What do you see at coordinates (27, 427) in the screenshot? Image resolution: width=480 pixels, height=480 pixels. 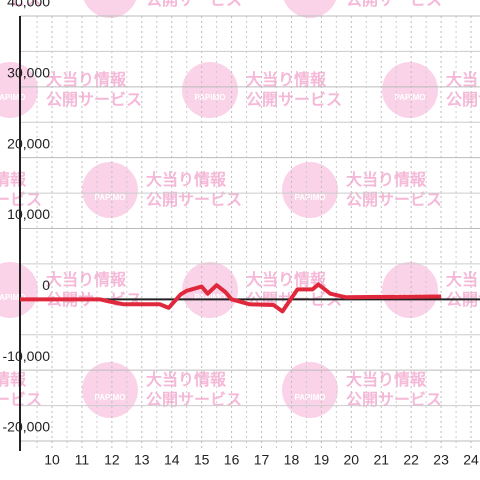 I see `y-tick-label: -20,000` at bounding box center [27, 427].